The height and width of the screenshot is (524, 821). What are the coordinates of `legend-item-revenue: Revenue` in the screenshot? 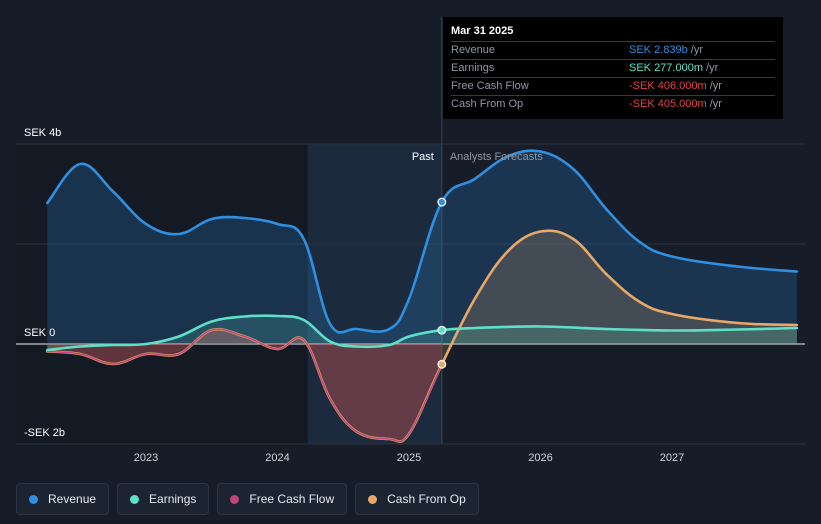 It's located at (63, 499).